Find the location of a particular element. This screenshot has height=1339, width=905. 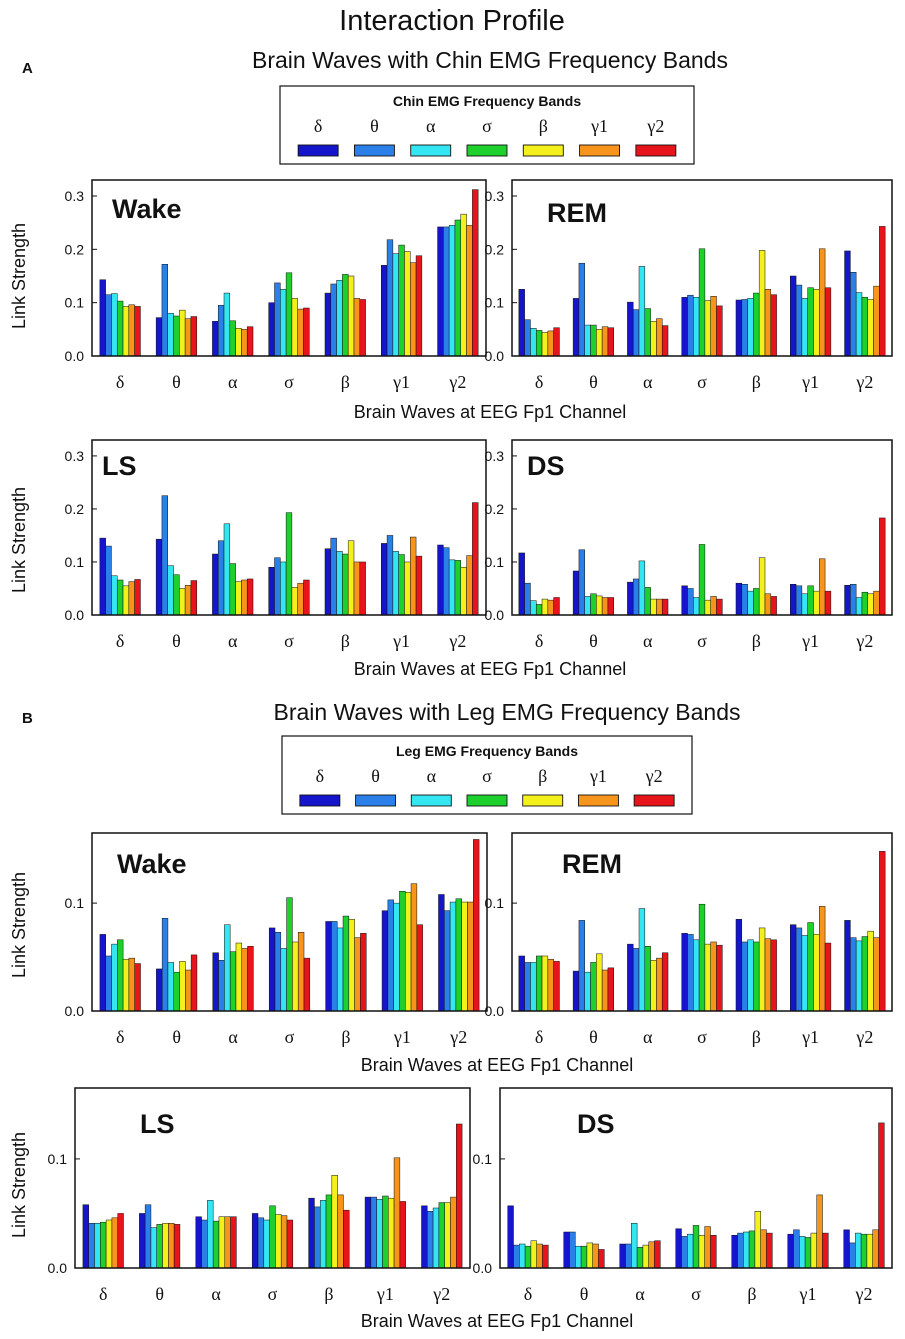

y-tick-label: 0.2 is located at coordinates (75, 509).